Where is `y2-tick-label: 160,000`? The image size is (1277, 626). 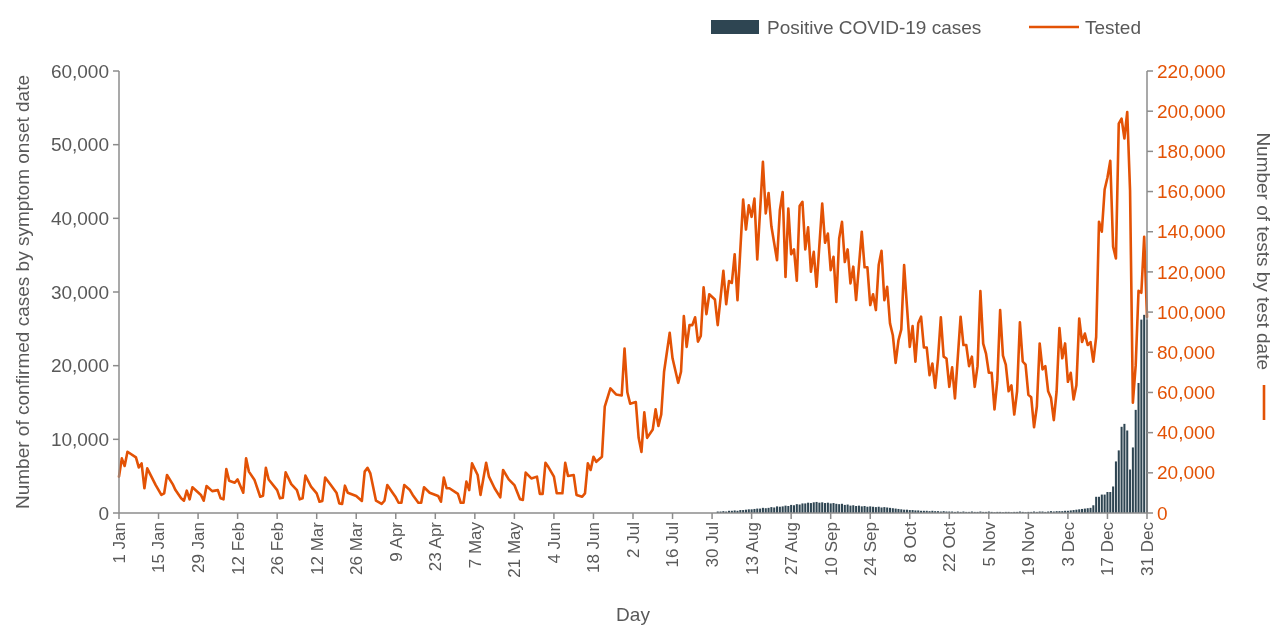
y2-tick-label: 160,000 is located at coordinates (1191, 192).